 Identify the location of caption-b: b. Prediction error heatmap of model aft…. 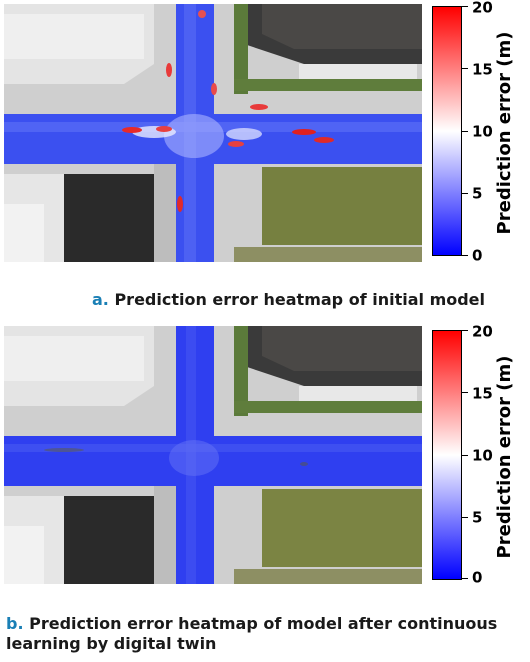
(251, 634).